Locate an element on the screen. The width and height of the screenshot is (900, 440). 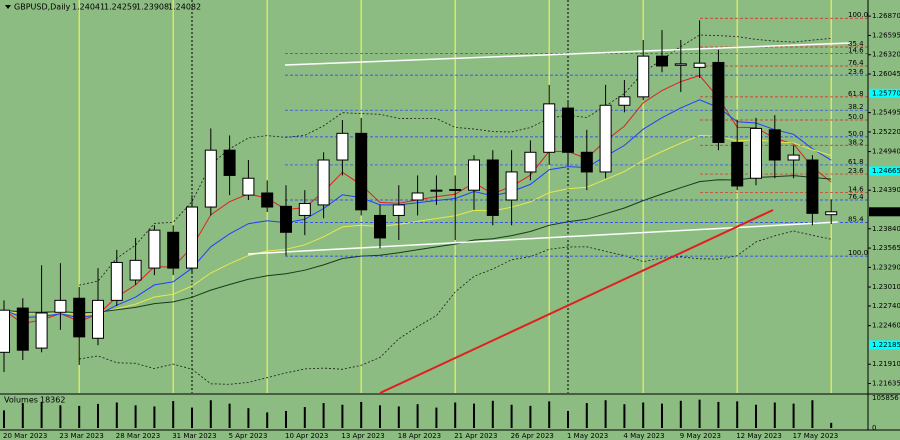
symbol: GBPUSD,Daily is located at coordinates (42, 7).